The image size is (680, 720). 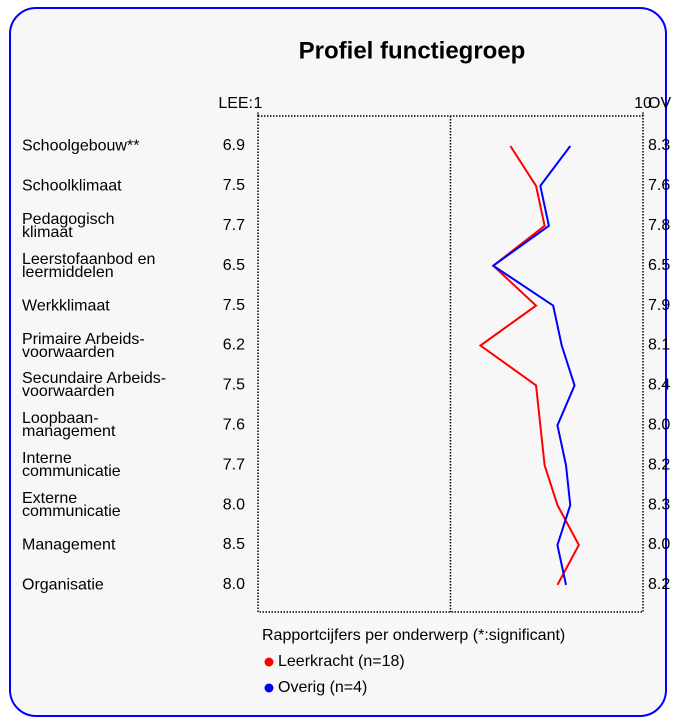 I want to click on value-label: 7.8, so click(x=659, y=225).